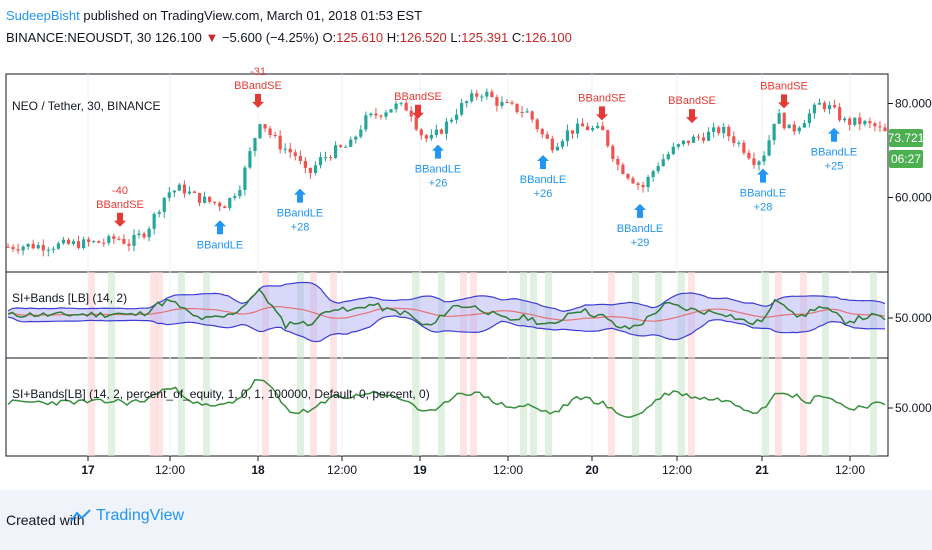  What do you see at coordinates (446, 329) in the screenshot?
I see `lower-band-line` at bounding box center [446, 329].